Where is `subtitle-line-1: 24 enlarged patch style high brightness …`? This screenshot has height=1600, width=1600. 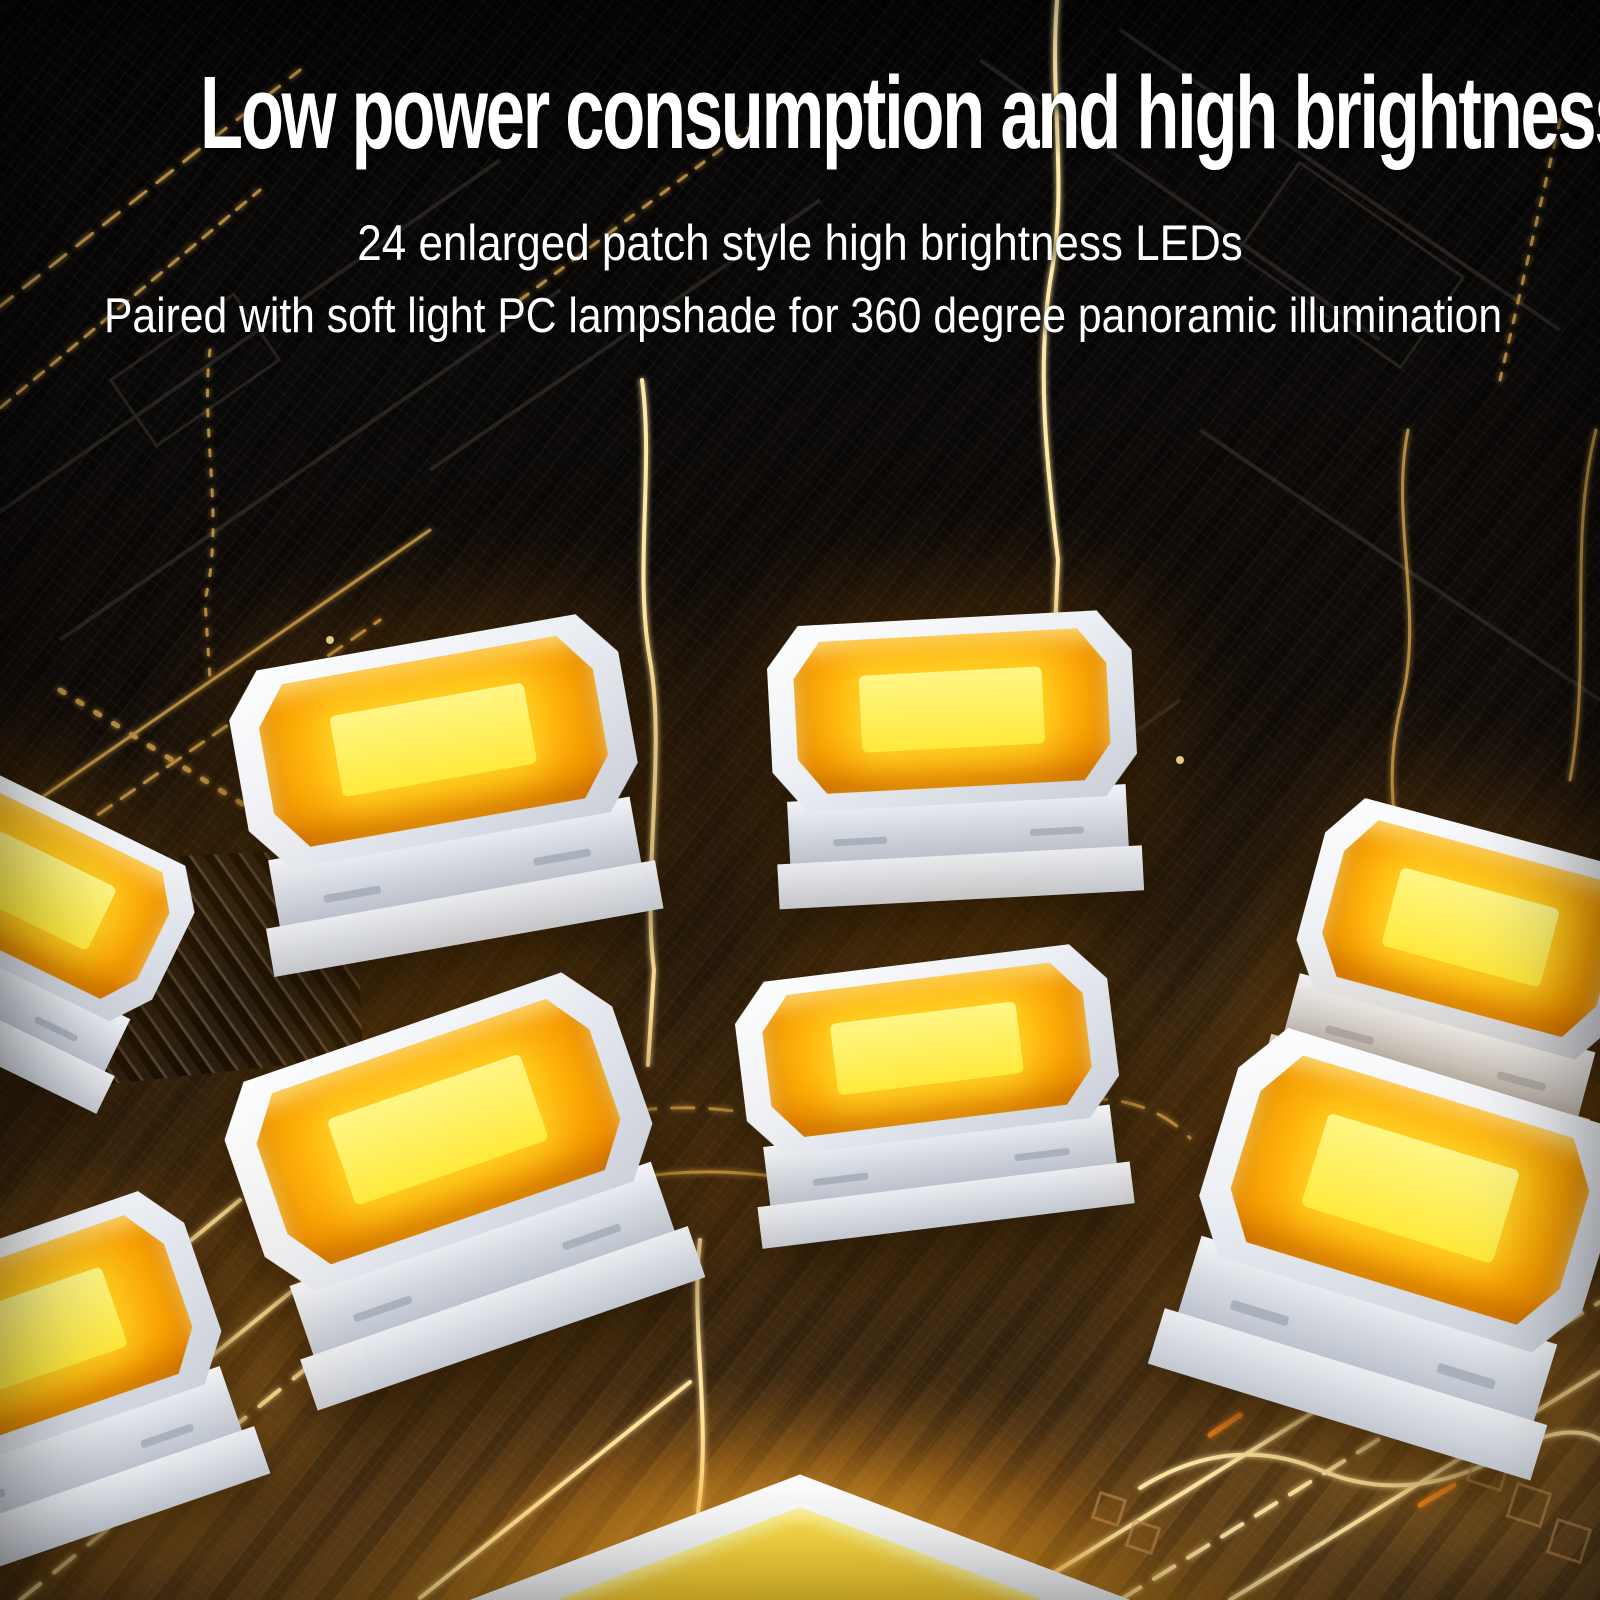 subtitle-line-1: 24 enlarged patch style high brightness … is located at coordinates (800, 242).